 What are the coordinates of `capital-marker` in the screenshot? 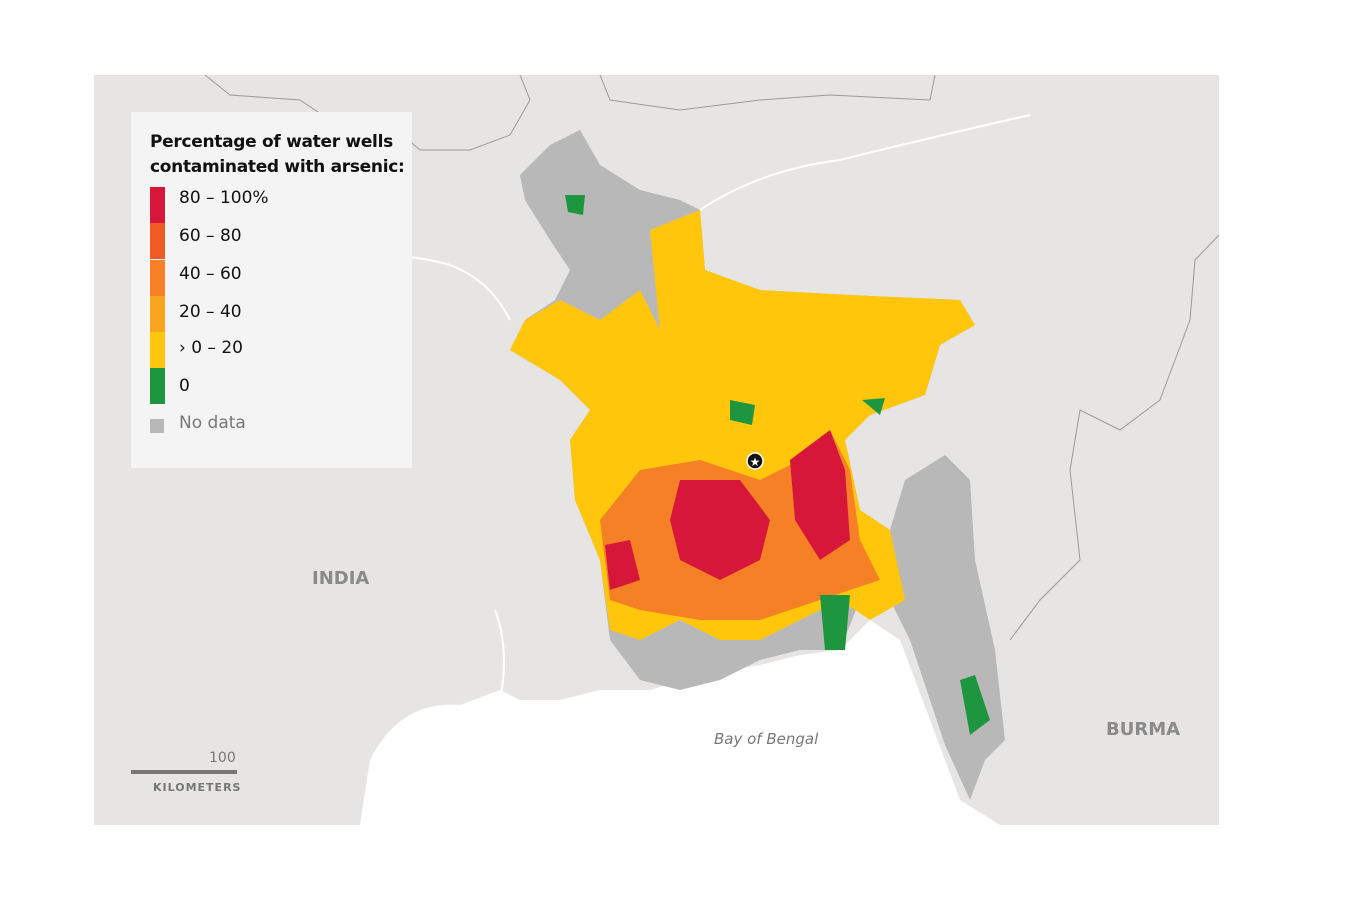 It's located at (755, 461).